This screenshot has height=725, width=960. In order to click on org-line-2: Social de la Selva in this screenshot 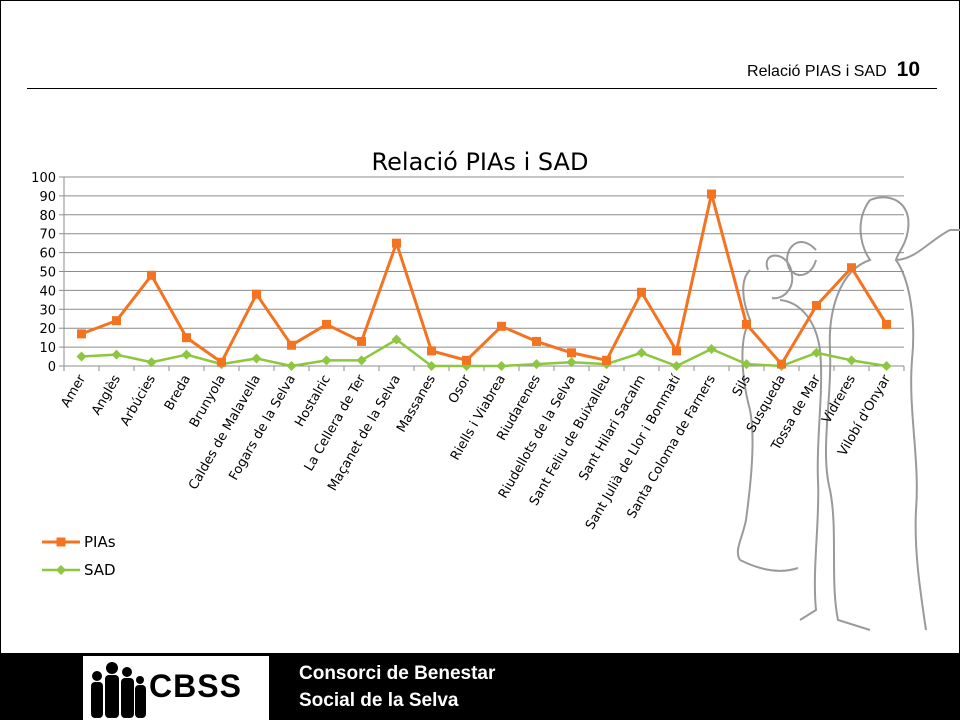, I will do `click(379, 700)`.